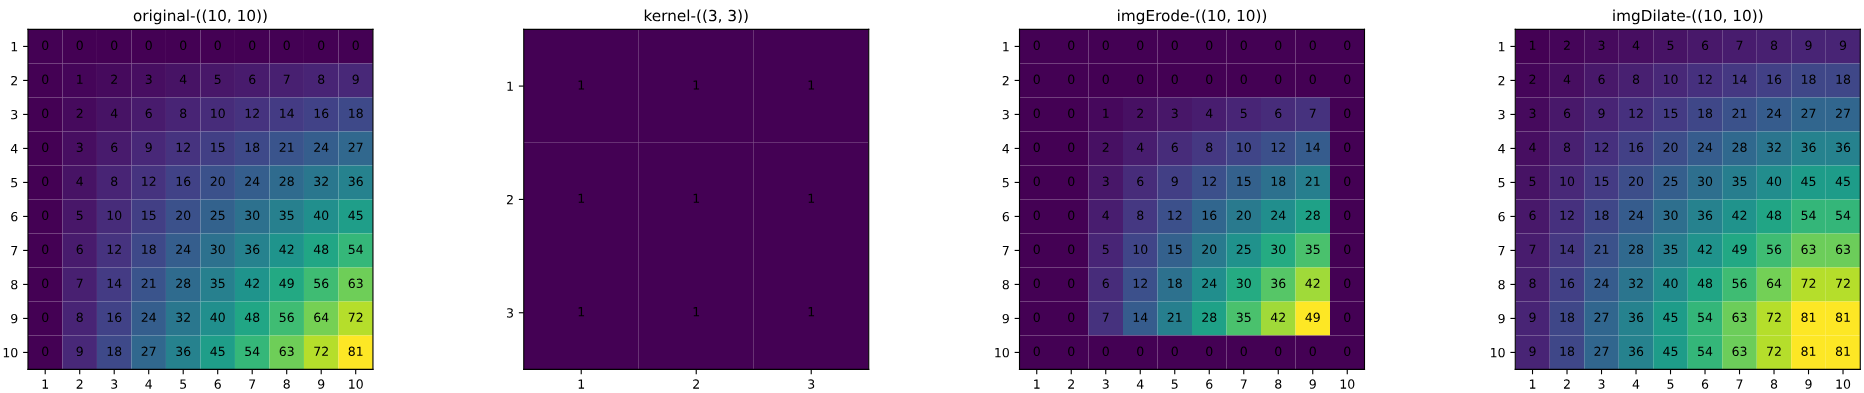 This screenshot has height=393, width=1864. I want to click on data-label: 72, so click(1774, 317).